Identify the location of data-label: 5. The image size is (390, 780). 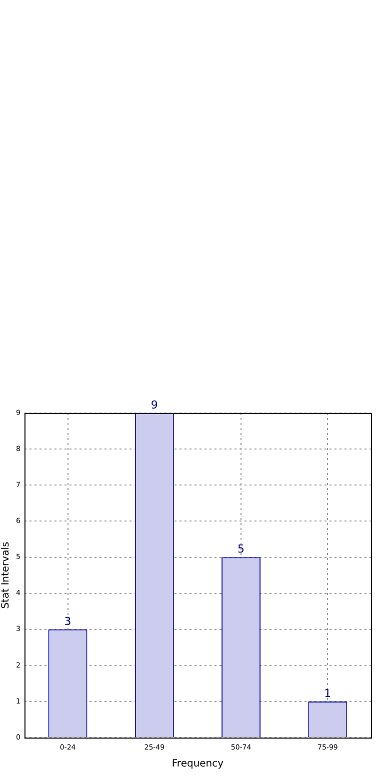
(241, 549).